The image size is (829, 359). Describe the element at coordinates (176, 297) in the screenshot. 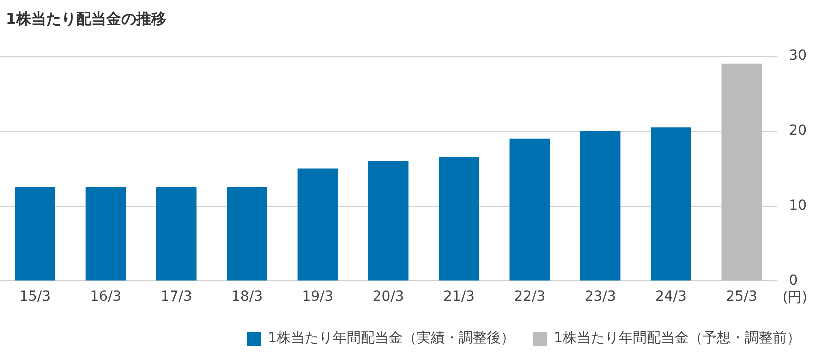

I see `x-tick-label: 17/3` at that location.